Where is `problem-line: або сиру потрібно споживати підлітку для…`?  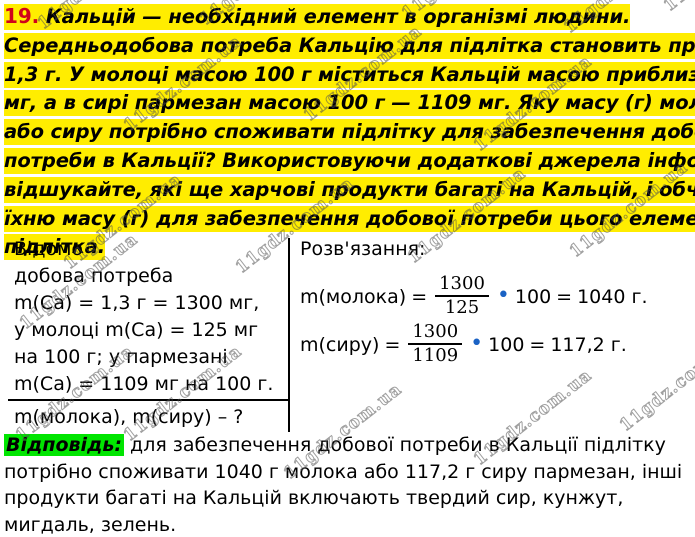
problem-line: або сиру потрібно споживати підлітку для… is located at coordinates (349, 132).